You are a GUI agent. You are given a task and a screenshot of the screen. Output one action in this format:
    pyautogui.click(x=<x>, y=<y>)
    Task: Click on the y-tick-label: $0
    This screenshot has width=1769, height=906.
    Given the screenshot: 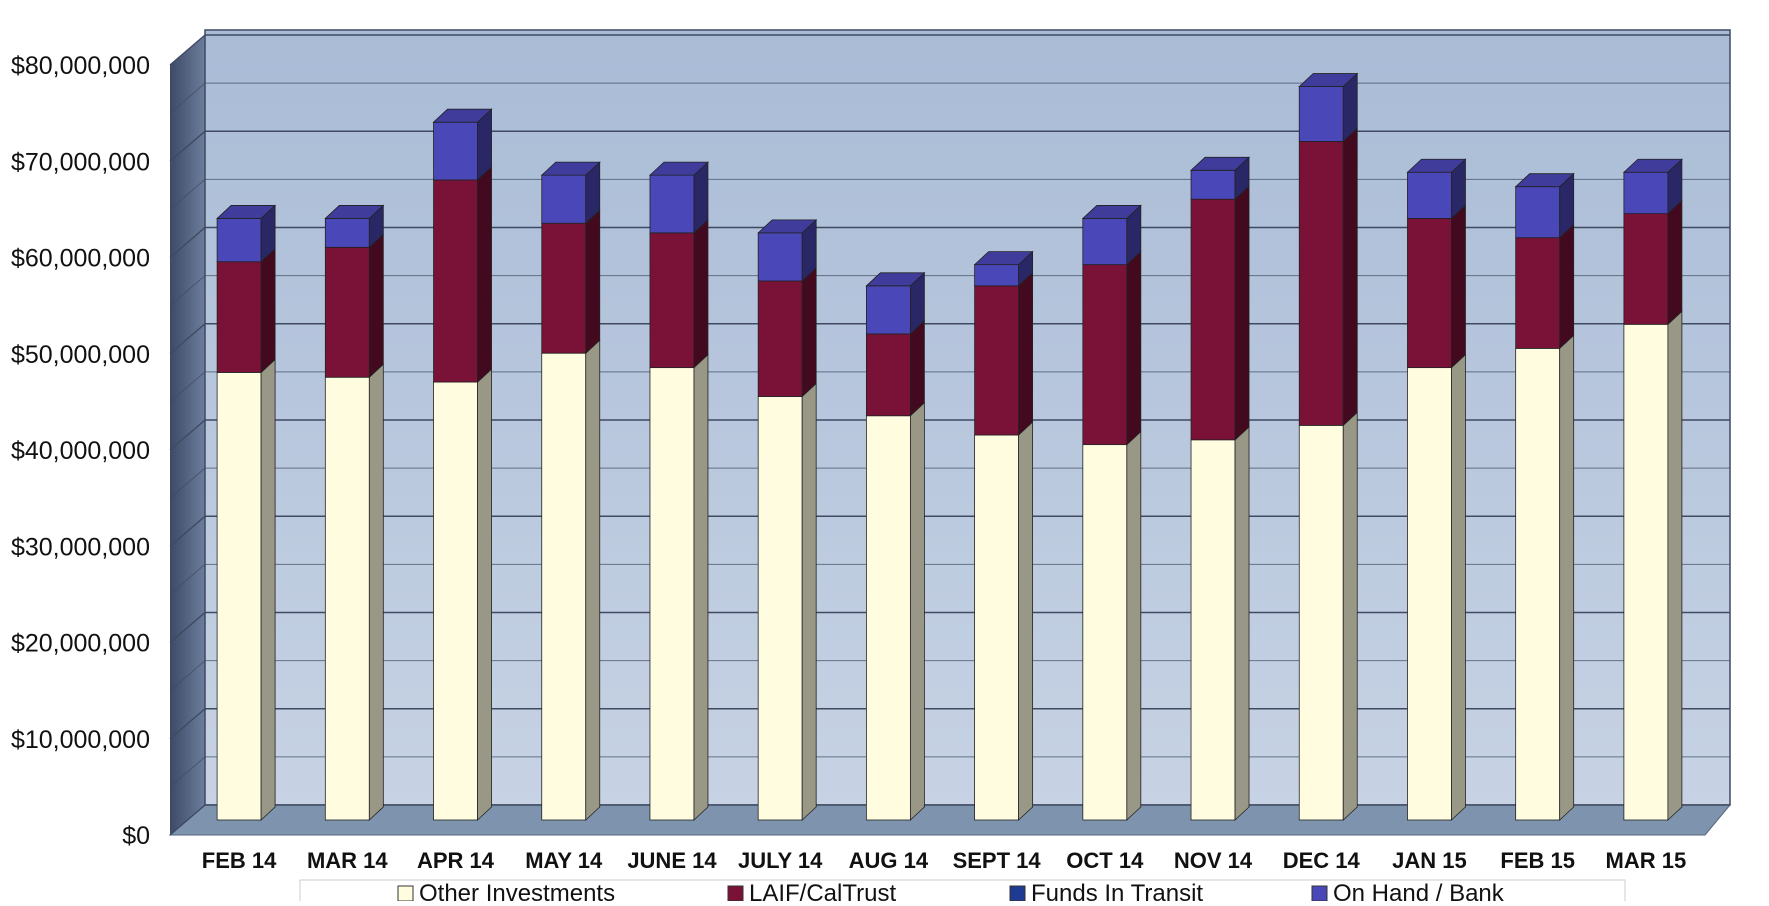 What is the action you would take?
    pyautogui.click(x=136, y=836)
    